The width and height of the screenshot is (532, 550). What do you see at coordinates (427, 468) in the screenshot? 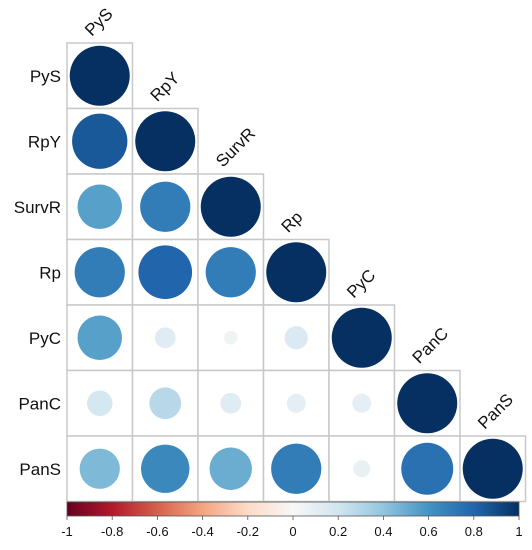
I see `circle-PanS-PanC` at bounding box center [427, 468].